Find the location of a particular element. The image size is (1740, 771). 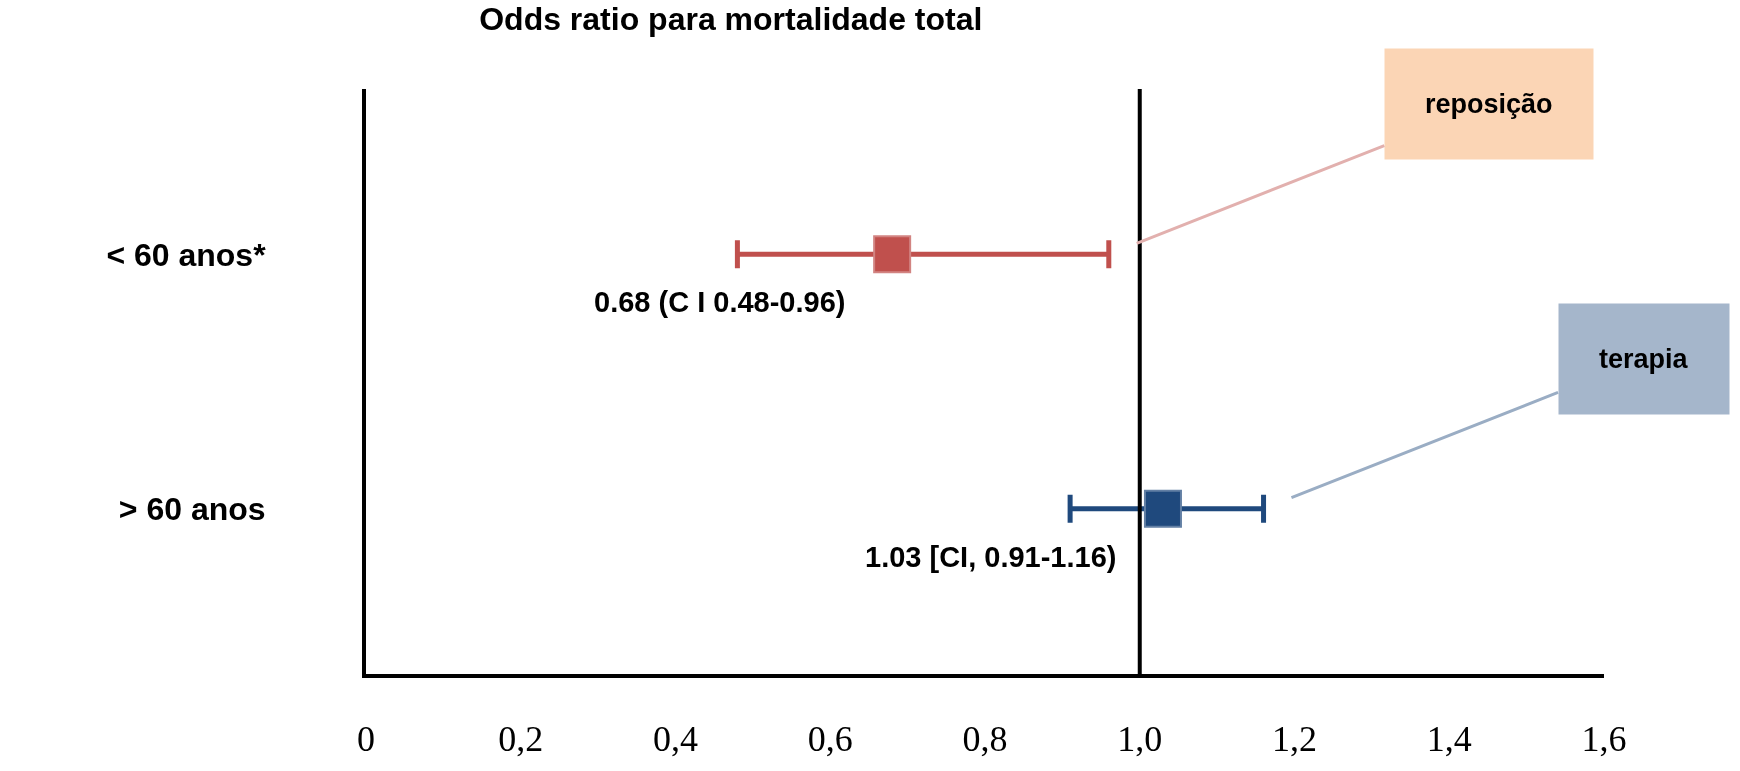

x-tick-label: 0 is located at coordinates (366, 739).